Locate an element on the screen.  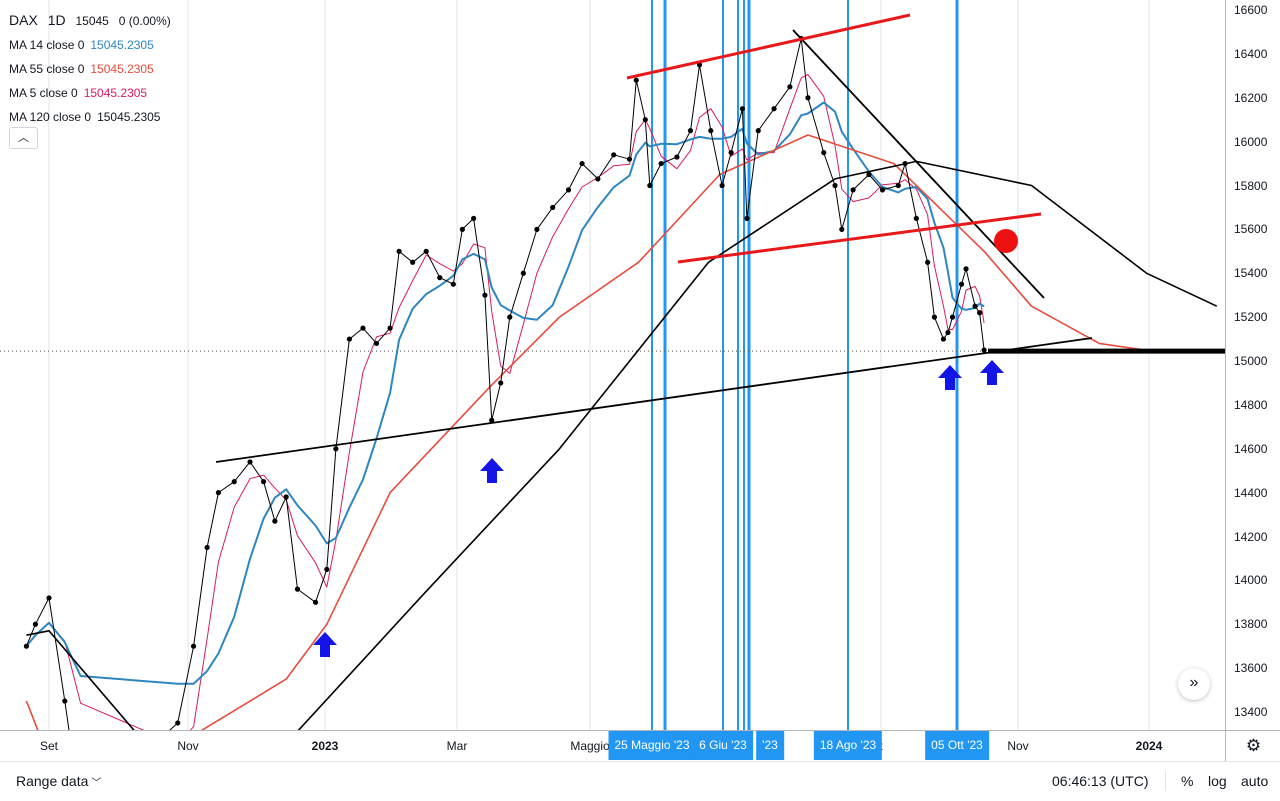
time-axis-label: 2023 is located at coordinates (325, 746).